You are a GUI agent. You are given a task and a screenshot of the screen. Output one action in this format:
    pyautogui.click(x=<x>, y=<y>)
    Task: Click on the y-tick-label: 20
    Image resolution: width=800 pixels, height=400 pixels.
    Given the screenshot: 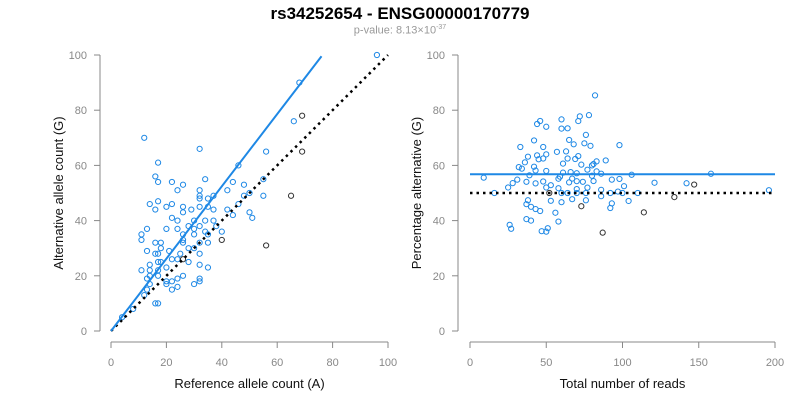 What is the action you would take?
    pyautogui.click(x=439, y=277)
    